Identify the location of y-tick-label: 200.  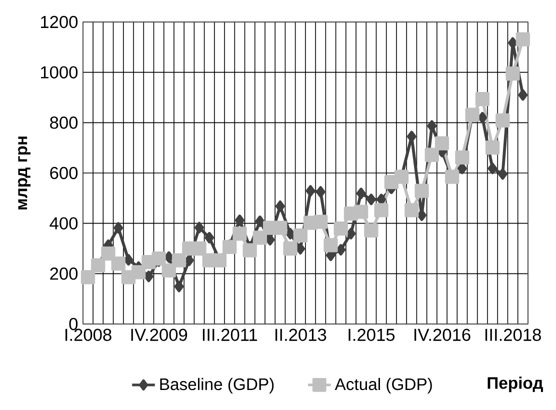
(64, 274).